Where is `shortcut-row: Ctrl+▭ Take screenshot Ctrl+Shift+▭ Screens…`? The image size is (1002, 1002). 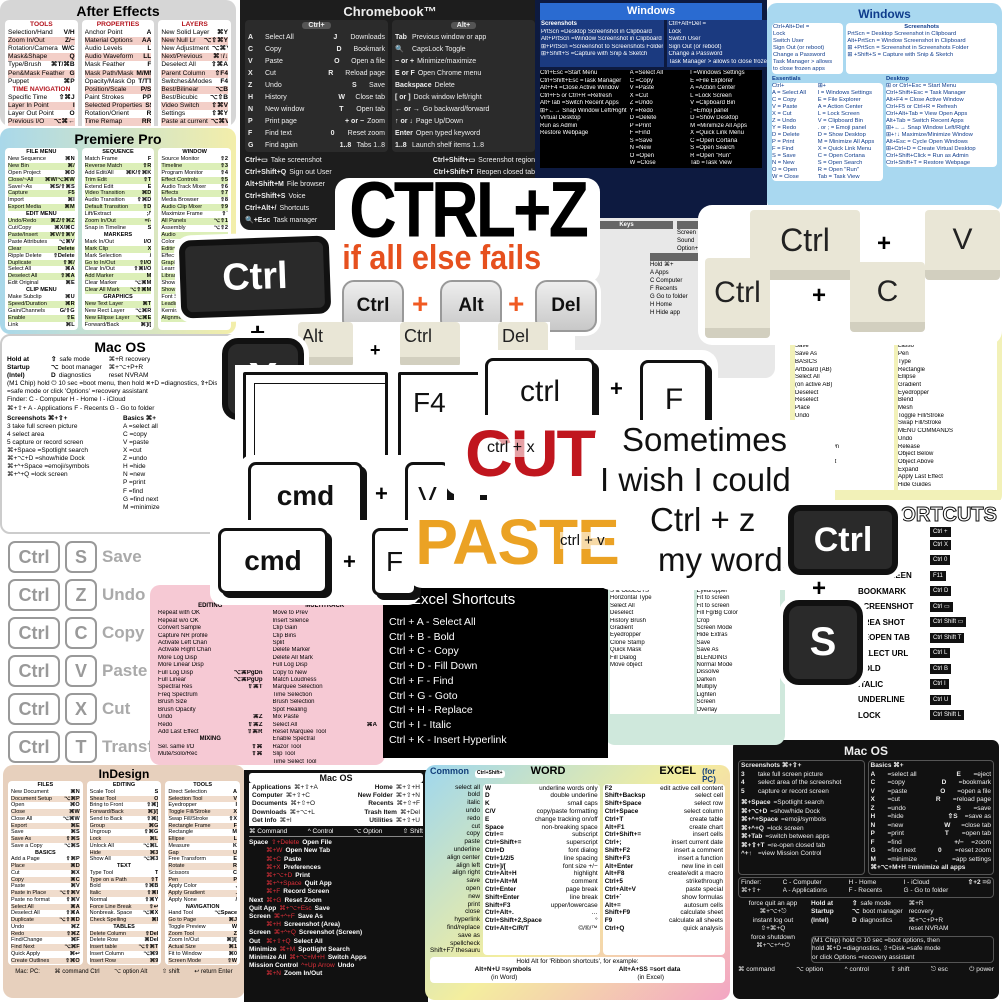 shortcut-row: Ctrl+▭ Take screenshot Ctrl+Shift+▭ Screens… is located at coordinates (390, 161).